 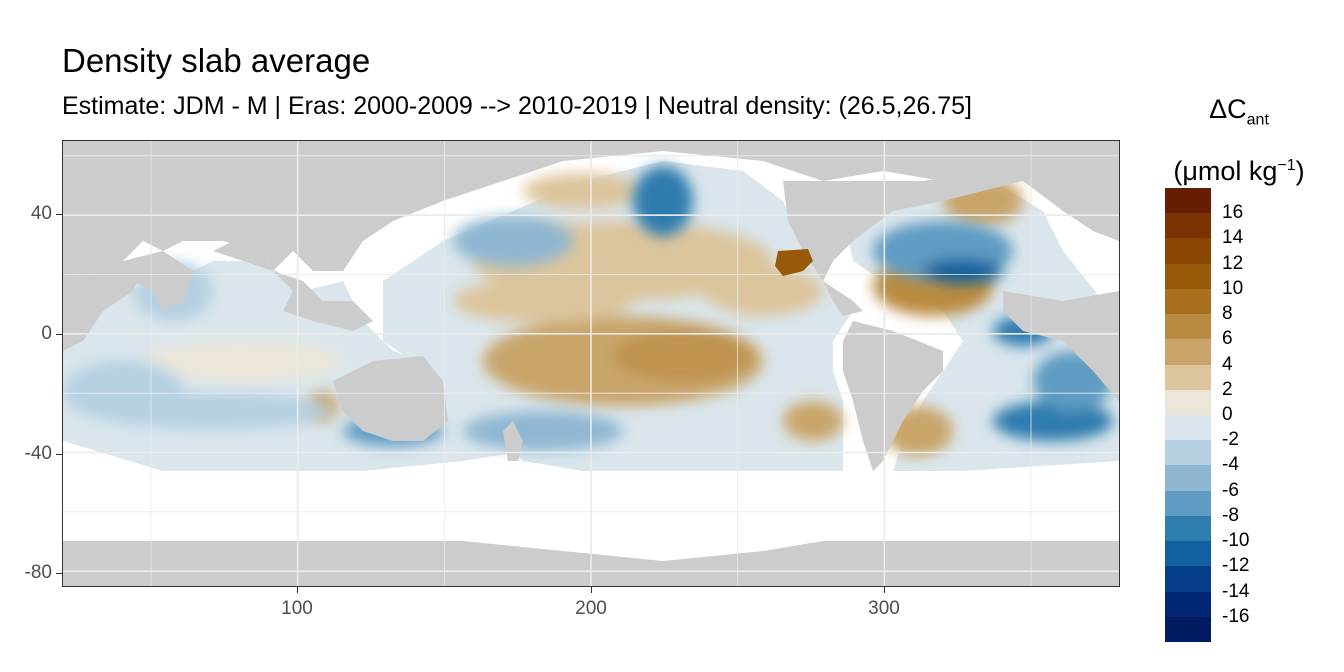 I want to click on legend-label: 10, so click(x=1233, y=288).